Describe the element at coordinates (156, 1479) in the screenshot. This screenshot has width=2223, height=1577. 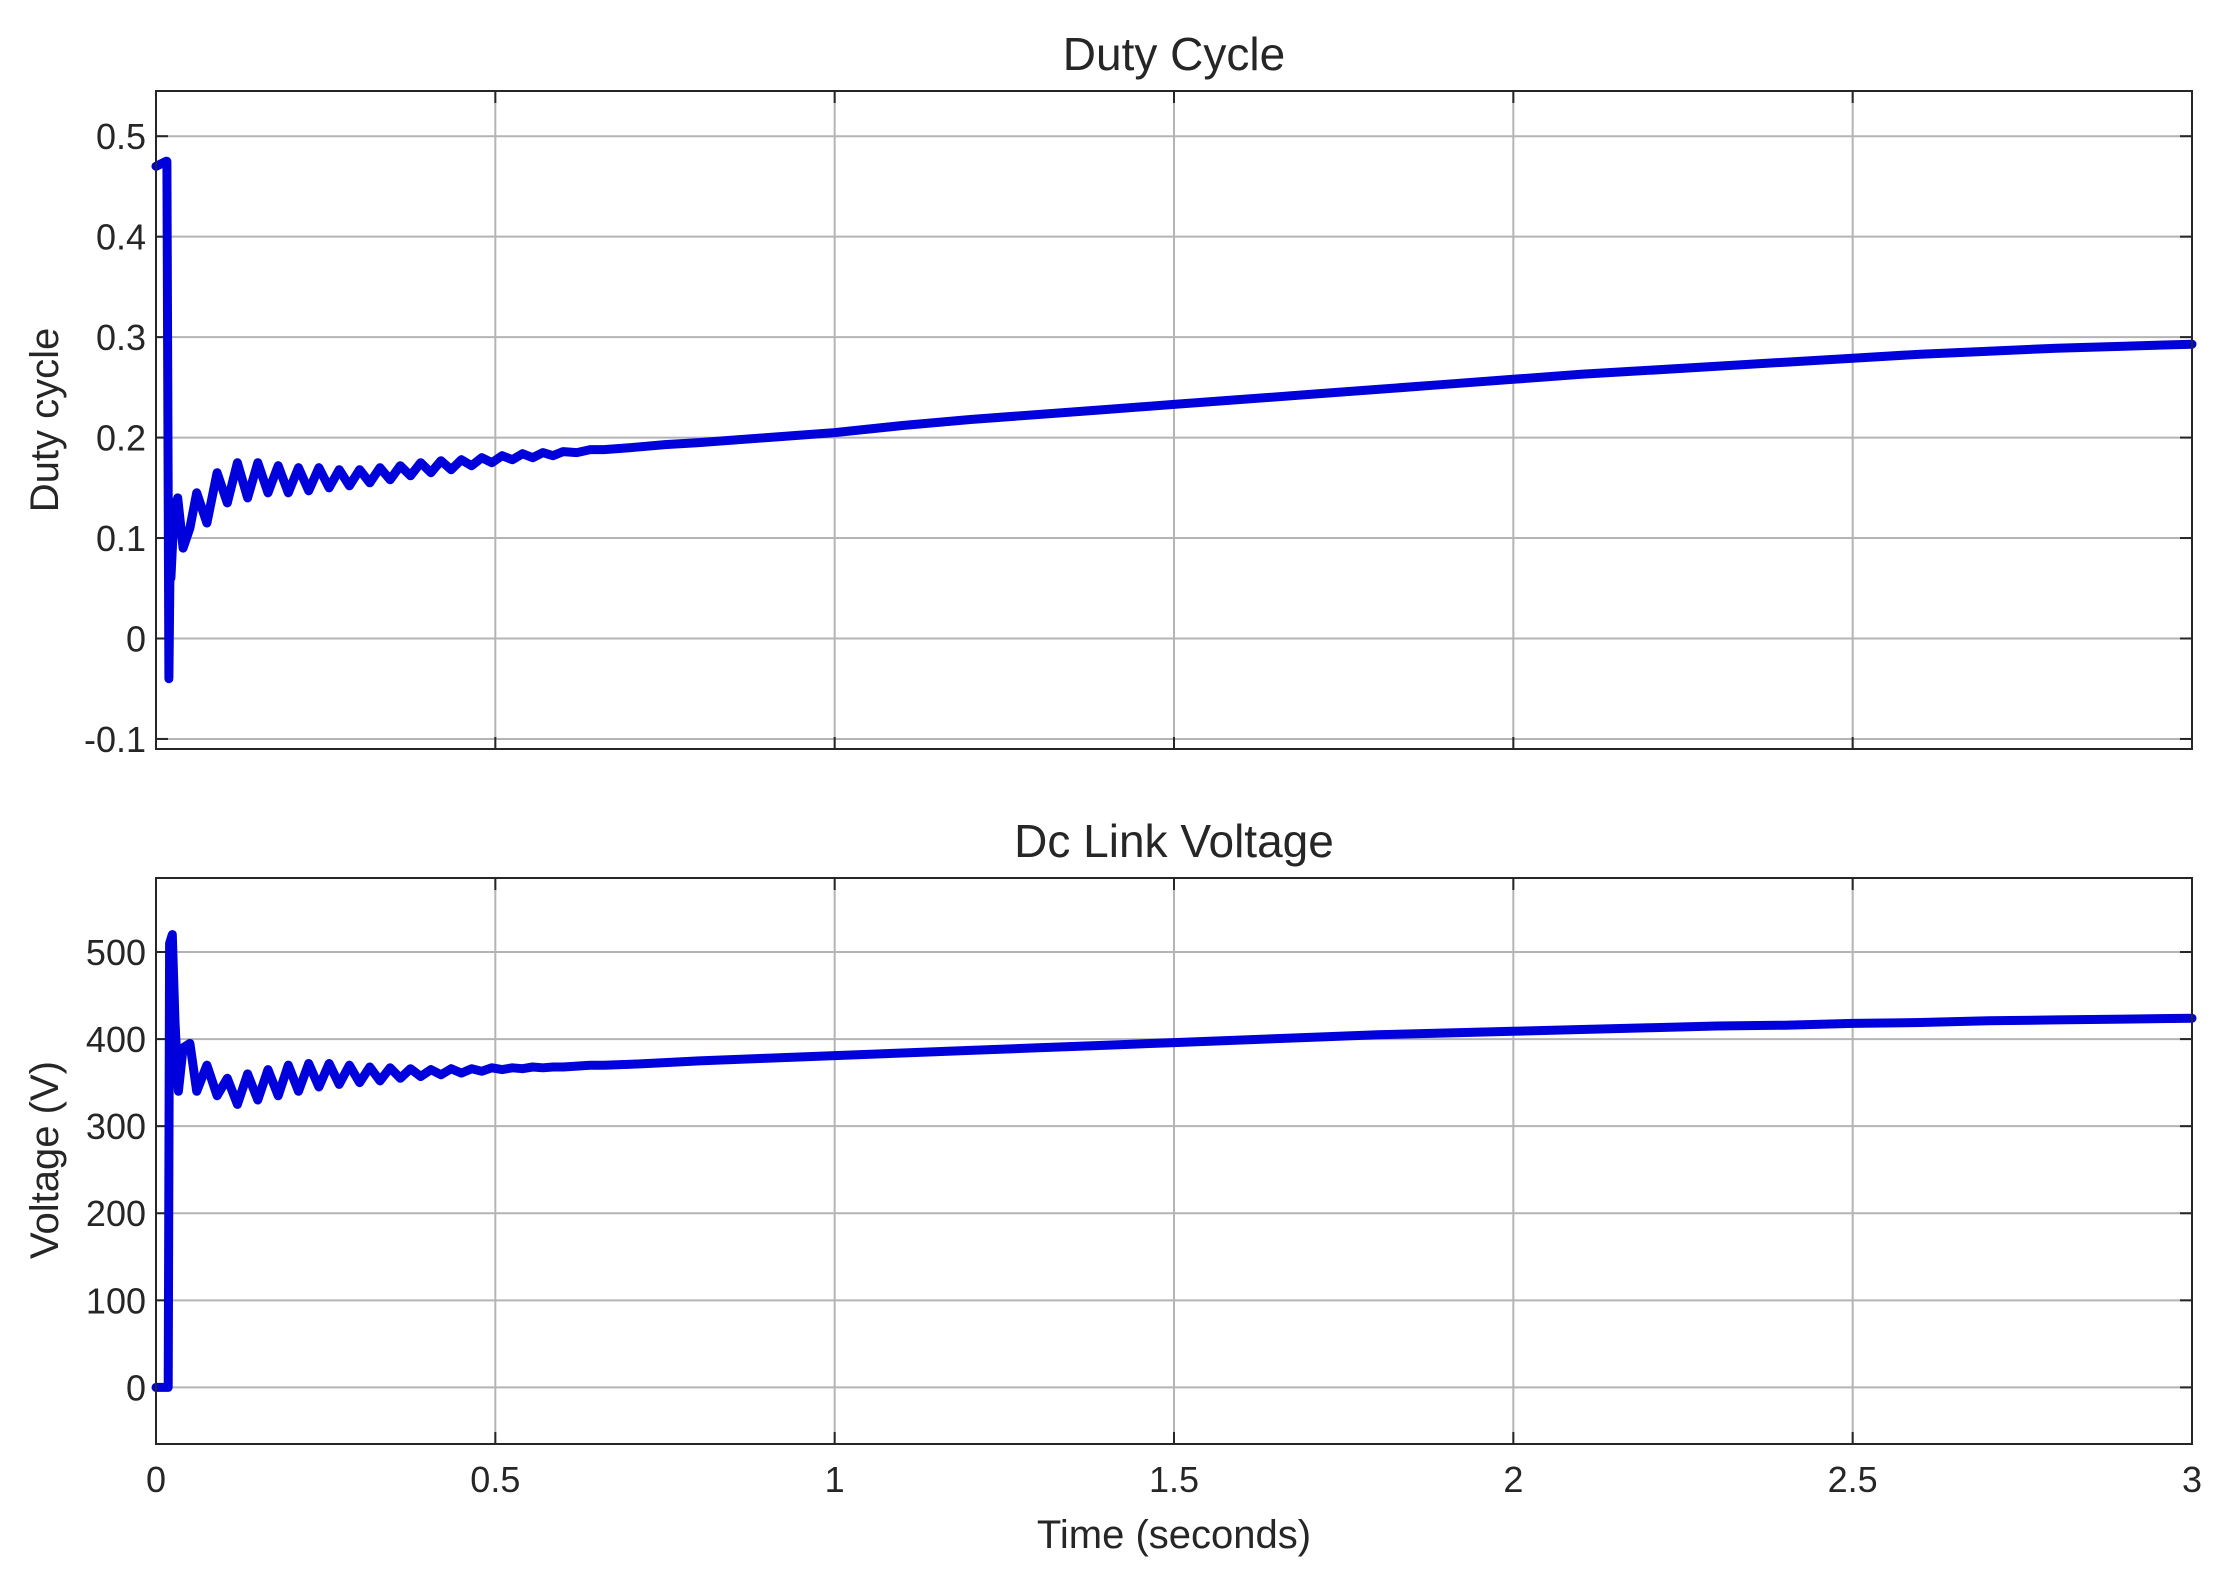
I see `voltage-x-tick-label: 0` at that location.